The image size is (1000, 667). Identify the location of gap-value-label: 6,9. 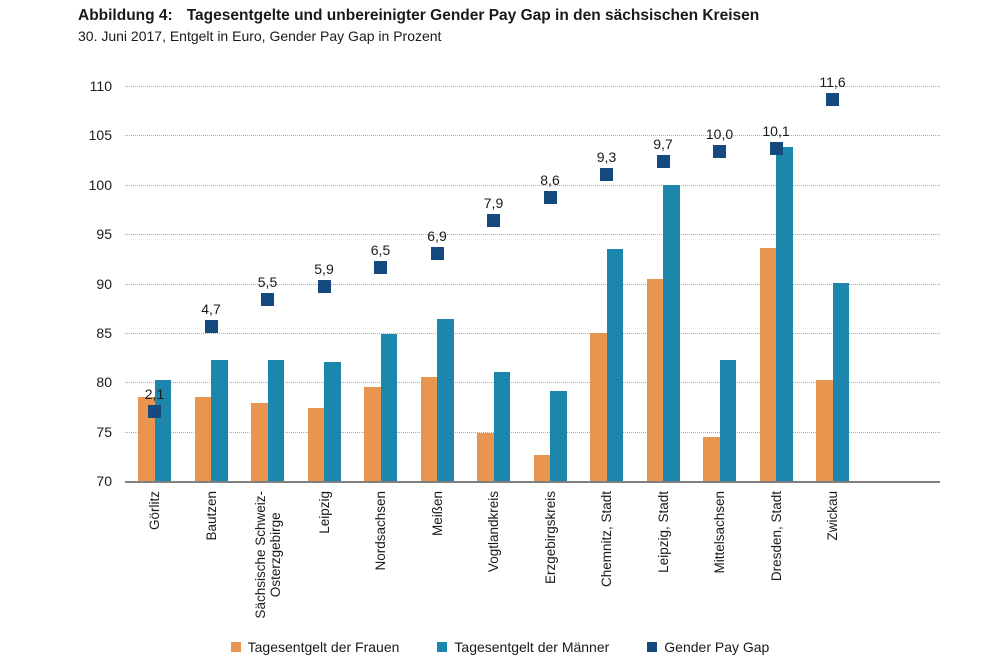
(437, 236).